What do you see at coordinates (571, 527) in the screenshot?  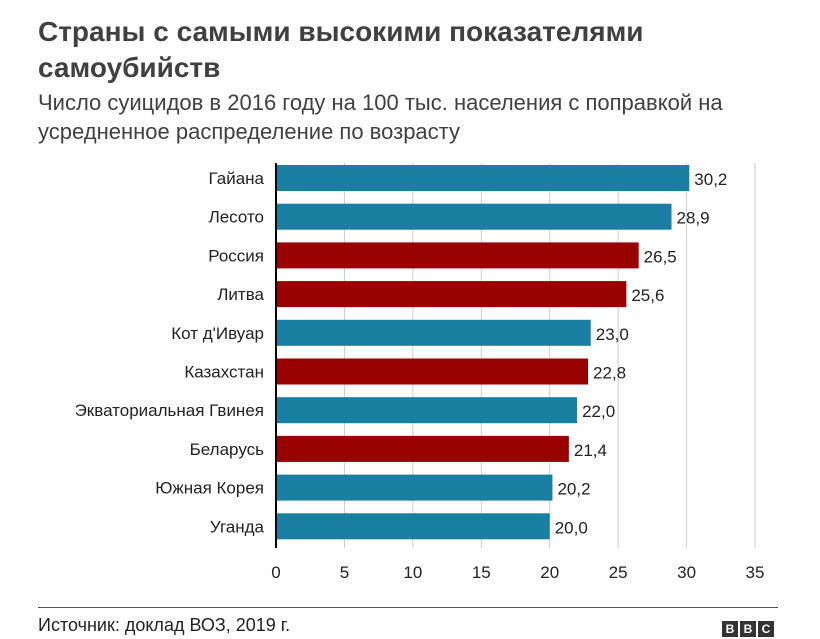 I see `value-label: 20,0` at bounding box center [571, 527].